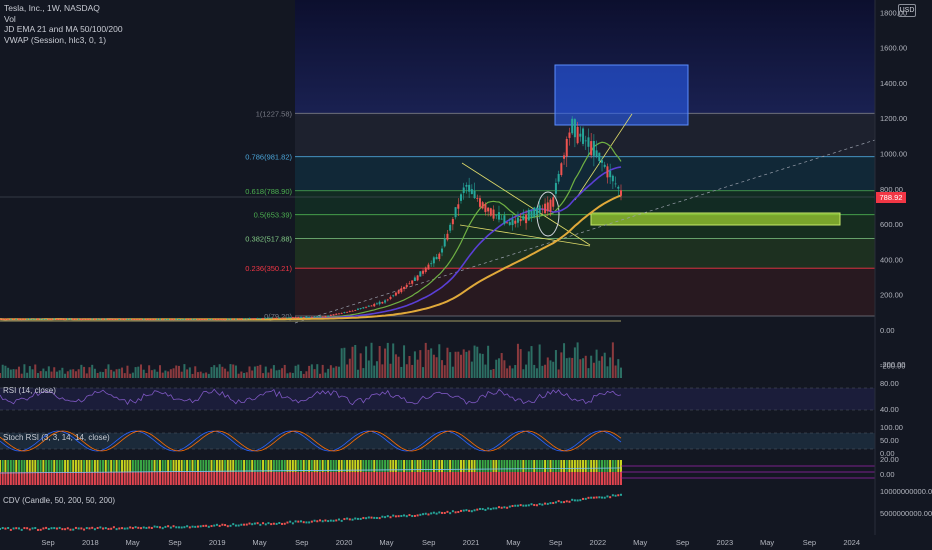 This screenshot has height=550, width=932. Describe the element at coordinates (63, 29) in the screenshot. I see `ema-label: JD EMA 21 and MA 50/100/200` at that location.